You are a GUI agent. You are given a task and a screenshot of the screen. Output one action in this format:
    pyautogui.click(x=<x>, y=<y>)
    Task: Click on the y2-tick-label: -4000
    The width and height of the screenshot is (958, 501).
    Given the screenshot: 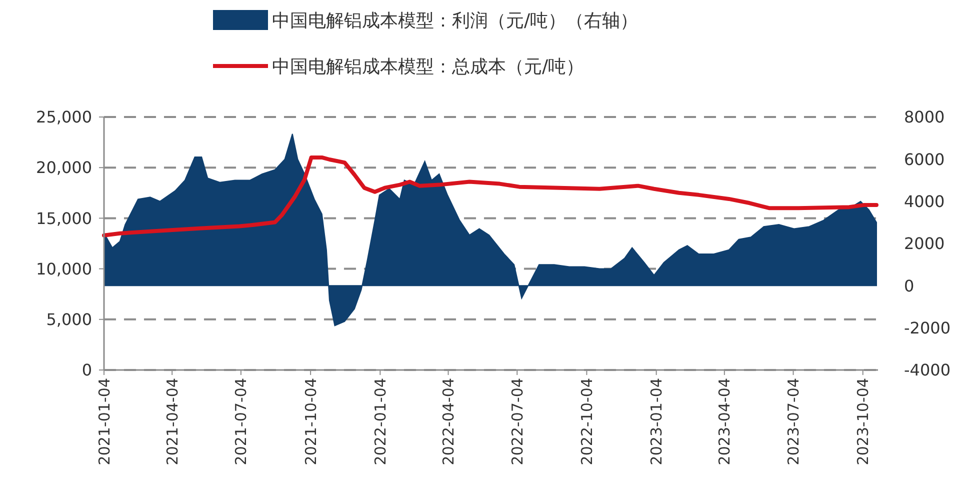 What is the action you would take?
    pyautogui.click(x=927, y=370)
    